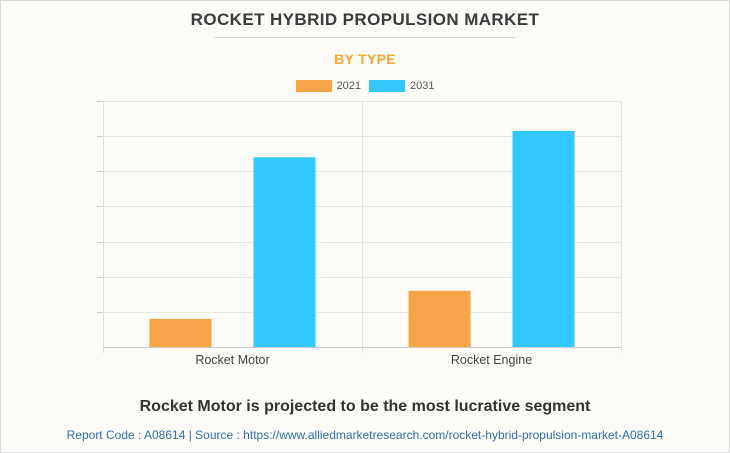 This screenshot has height=453, width=730. What do you see at coordinates (348, 86) in the screenshot?
I see `legend-label-2021: 2021` at bounding box center [348, 86].